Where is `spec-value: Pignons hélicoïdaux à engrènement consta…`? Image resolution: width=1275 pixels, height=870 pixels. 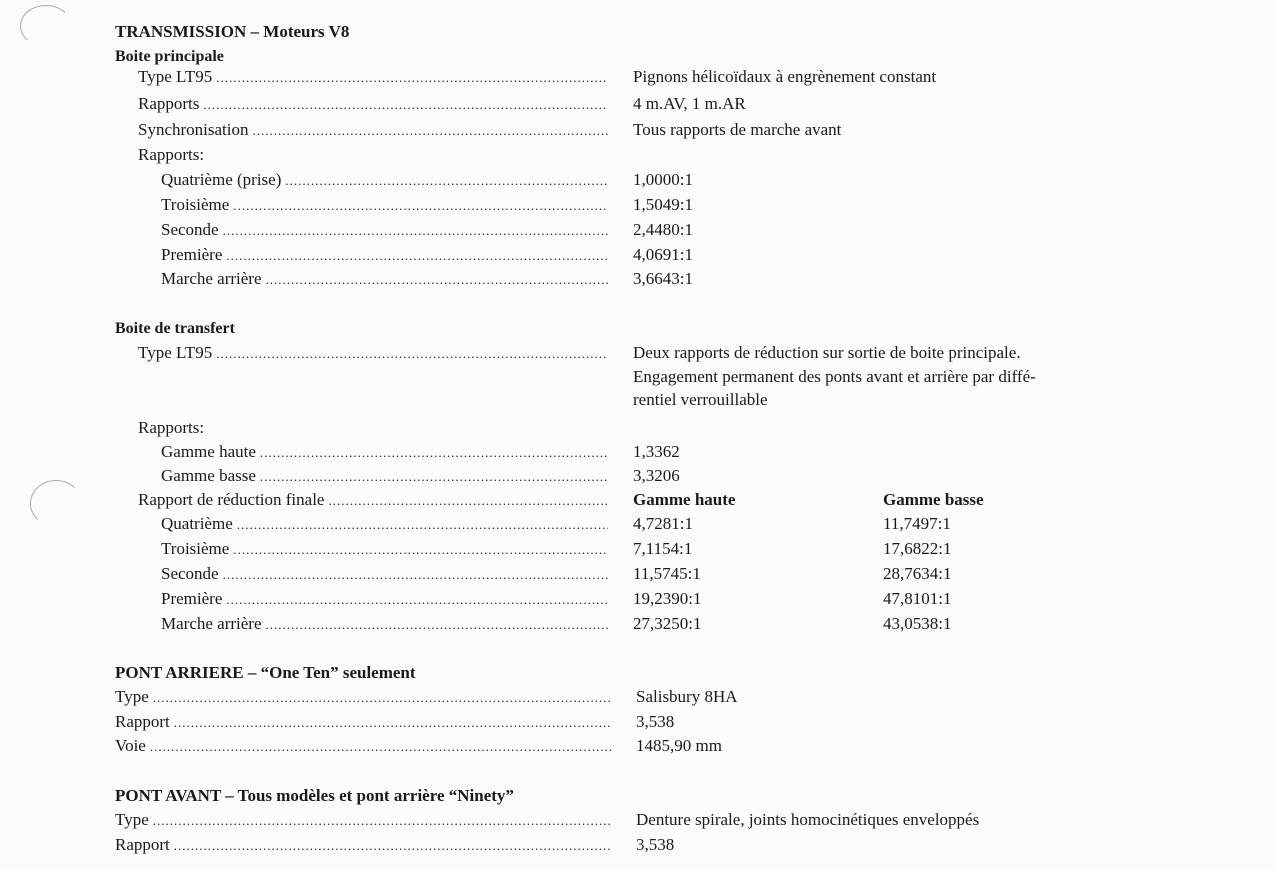
spec-value: Pignons hélicoïdaux à engrènement consta… is located at coordinates (785, 76).